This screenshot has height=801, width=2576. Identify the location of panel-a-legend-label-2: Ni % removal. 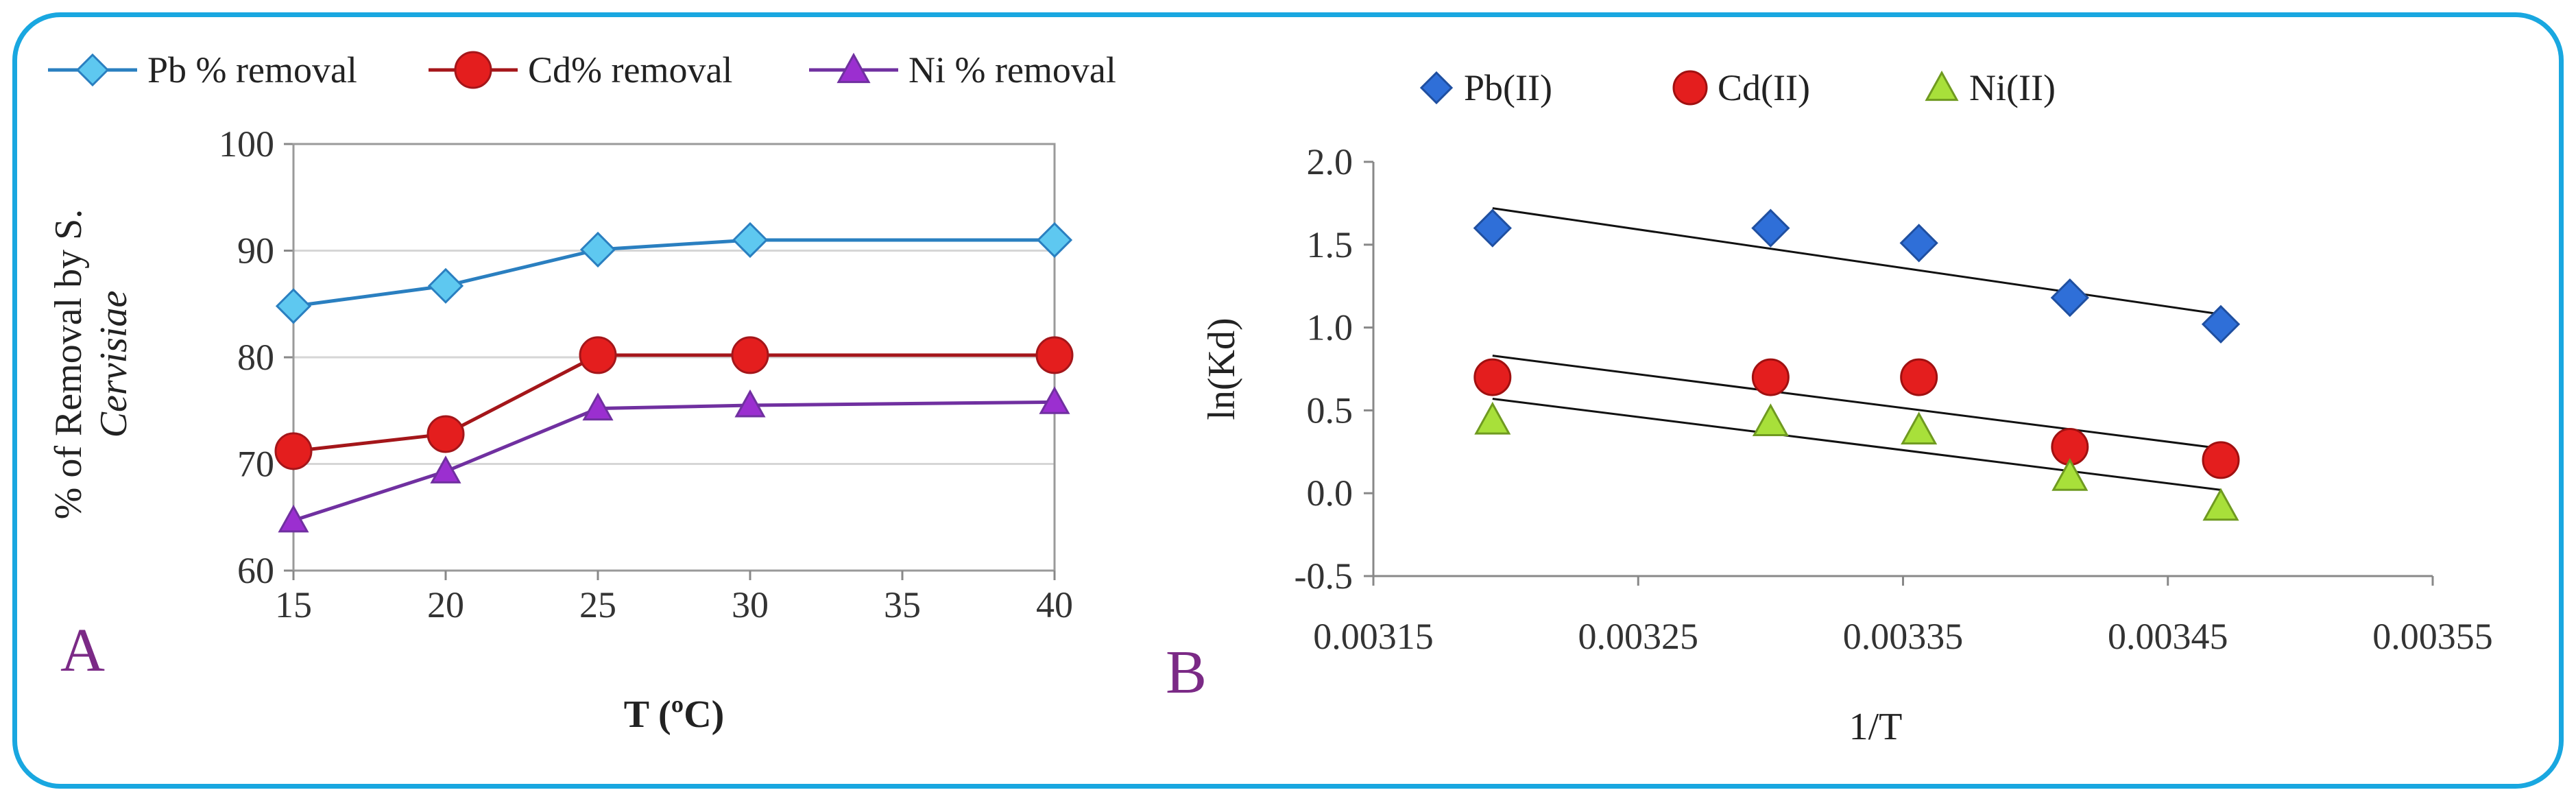
(1012, 70).